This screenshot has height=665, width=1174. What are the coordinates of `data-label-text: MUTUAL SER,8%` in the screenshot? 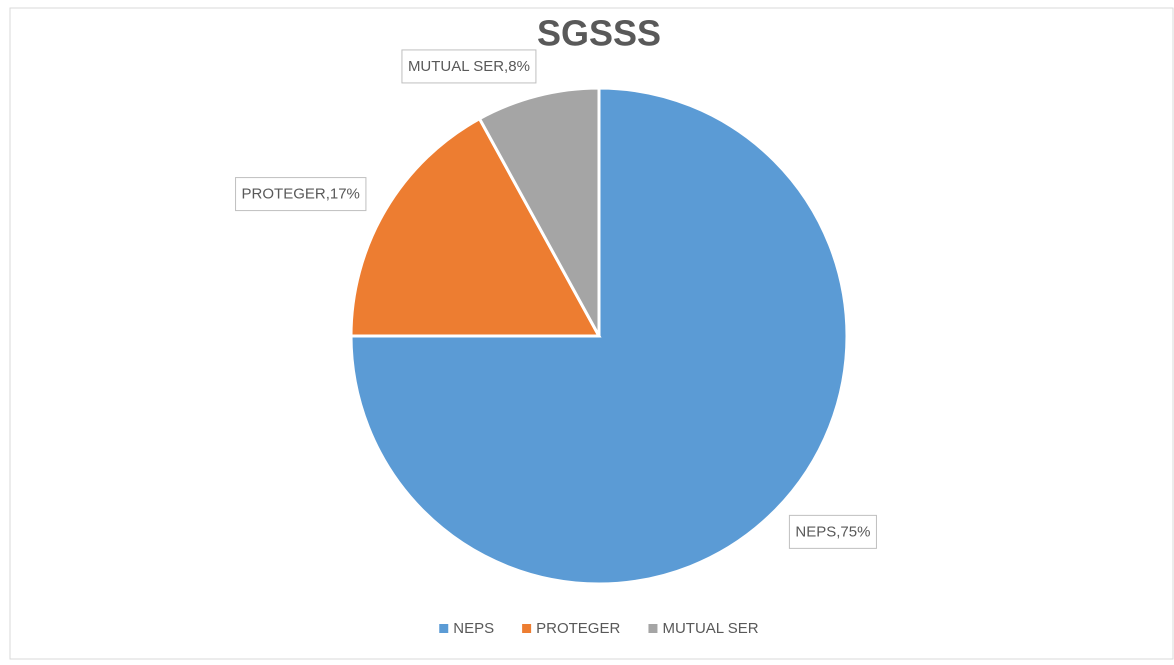 It's located at (469, 66).